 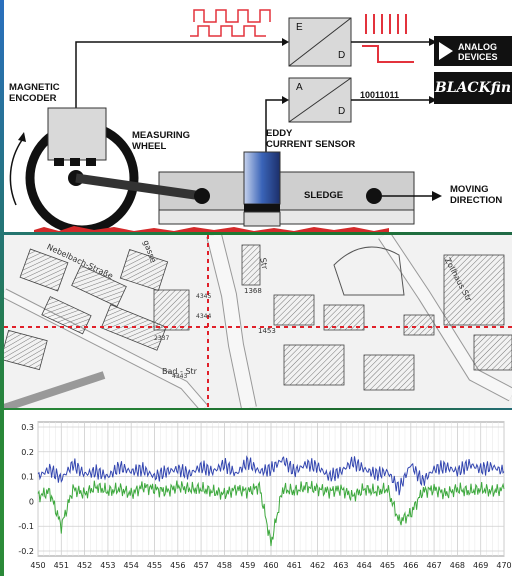 I want to click on x-tick-label: 460, so click(x=270, y=565).